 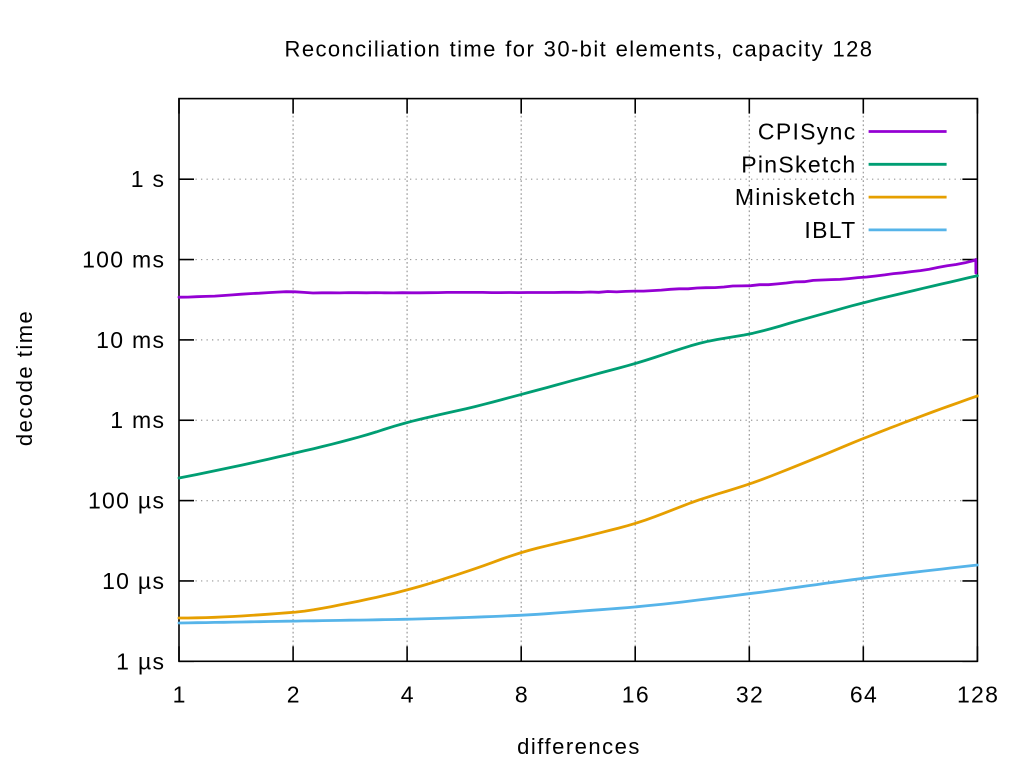 What do you see at coordinates (636, 695) in the screenshot?
I see `svg-text: 16` at bounding box center [636, 695].